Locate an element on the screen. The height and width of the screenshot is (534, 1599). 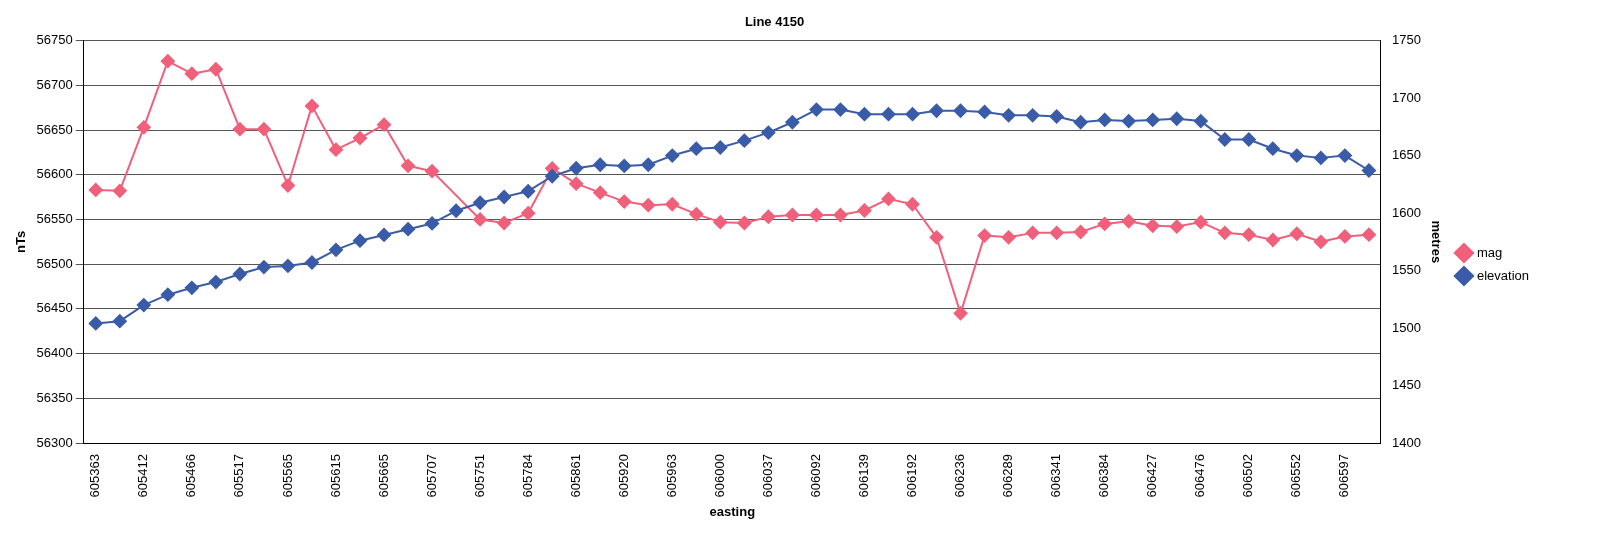
x-tick-label: 606476 is located at coordinates (1200, 476).